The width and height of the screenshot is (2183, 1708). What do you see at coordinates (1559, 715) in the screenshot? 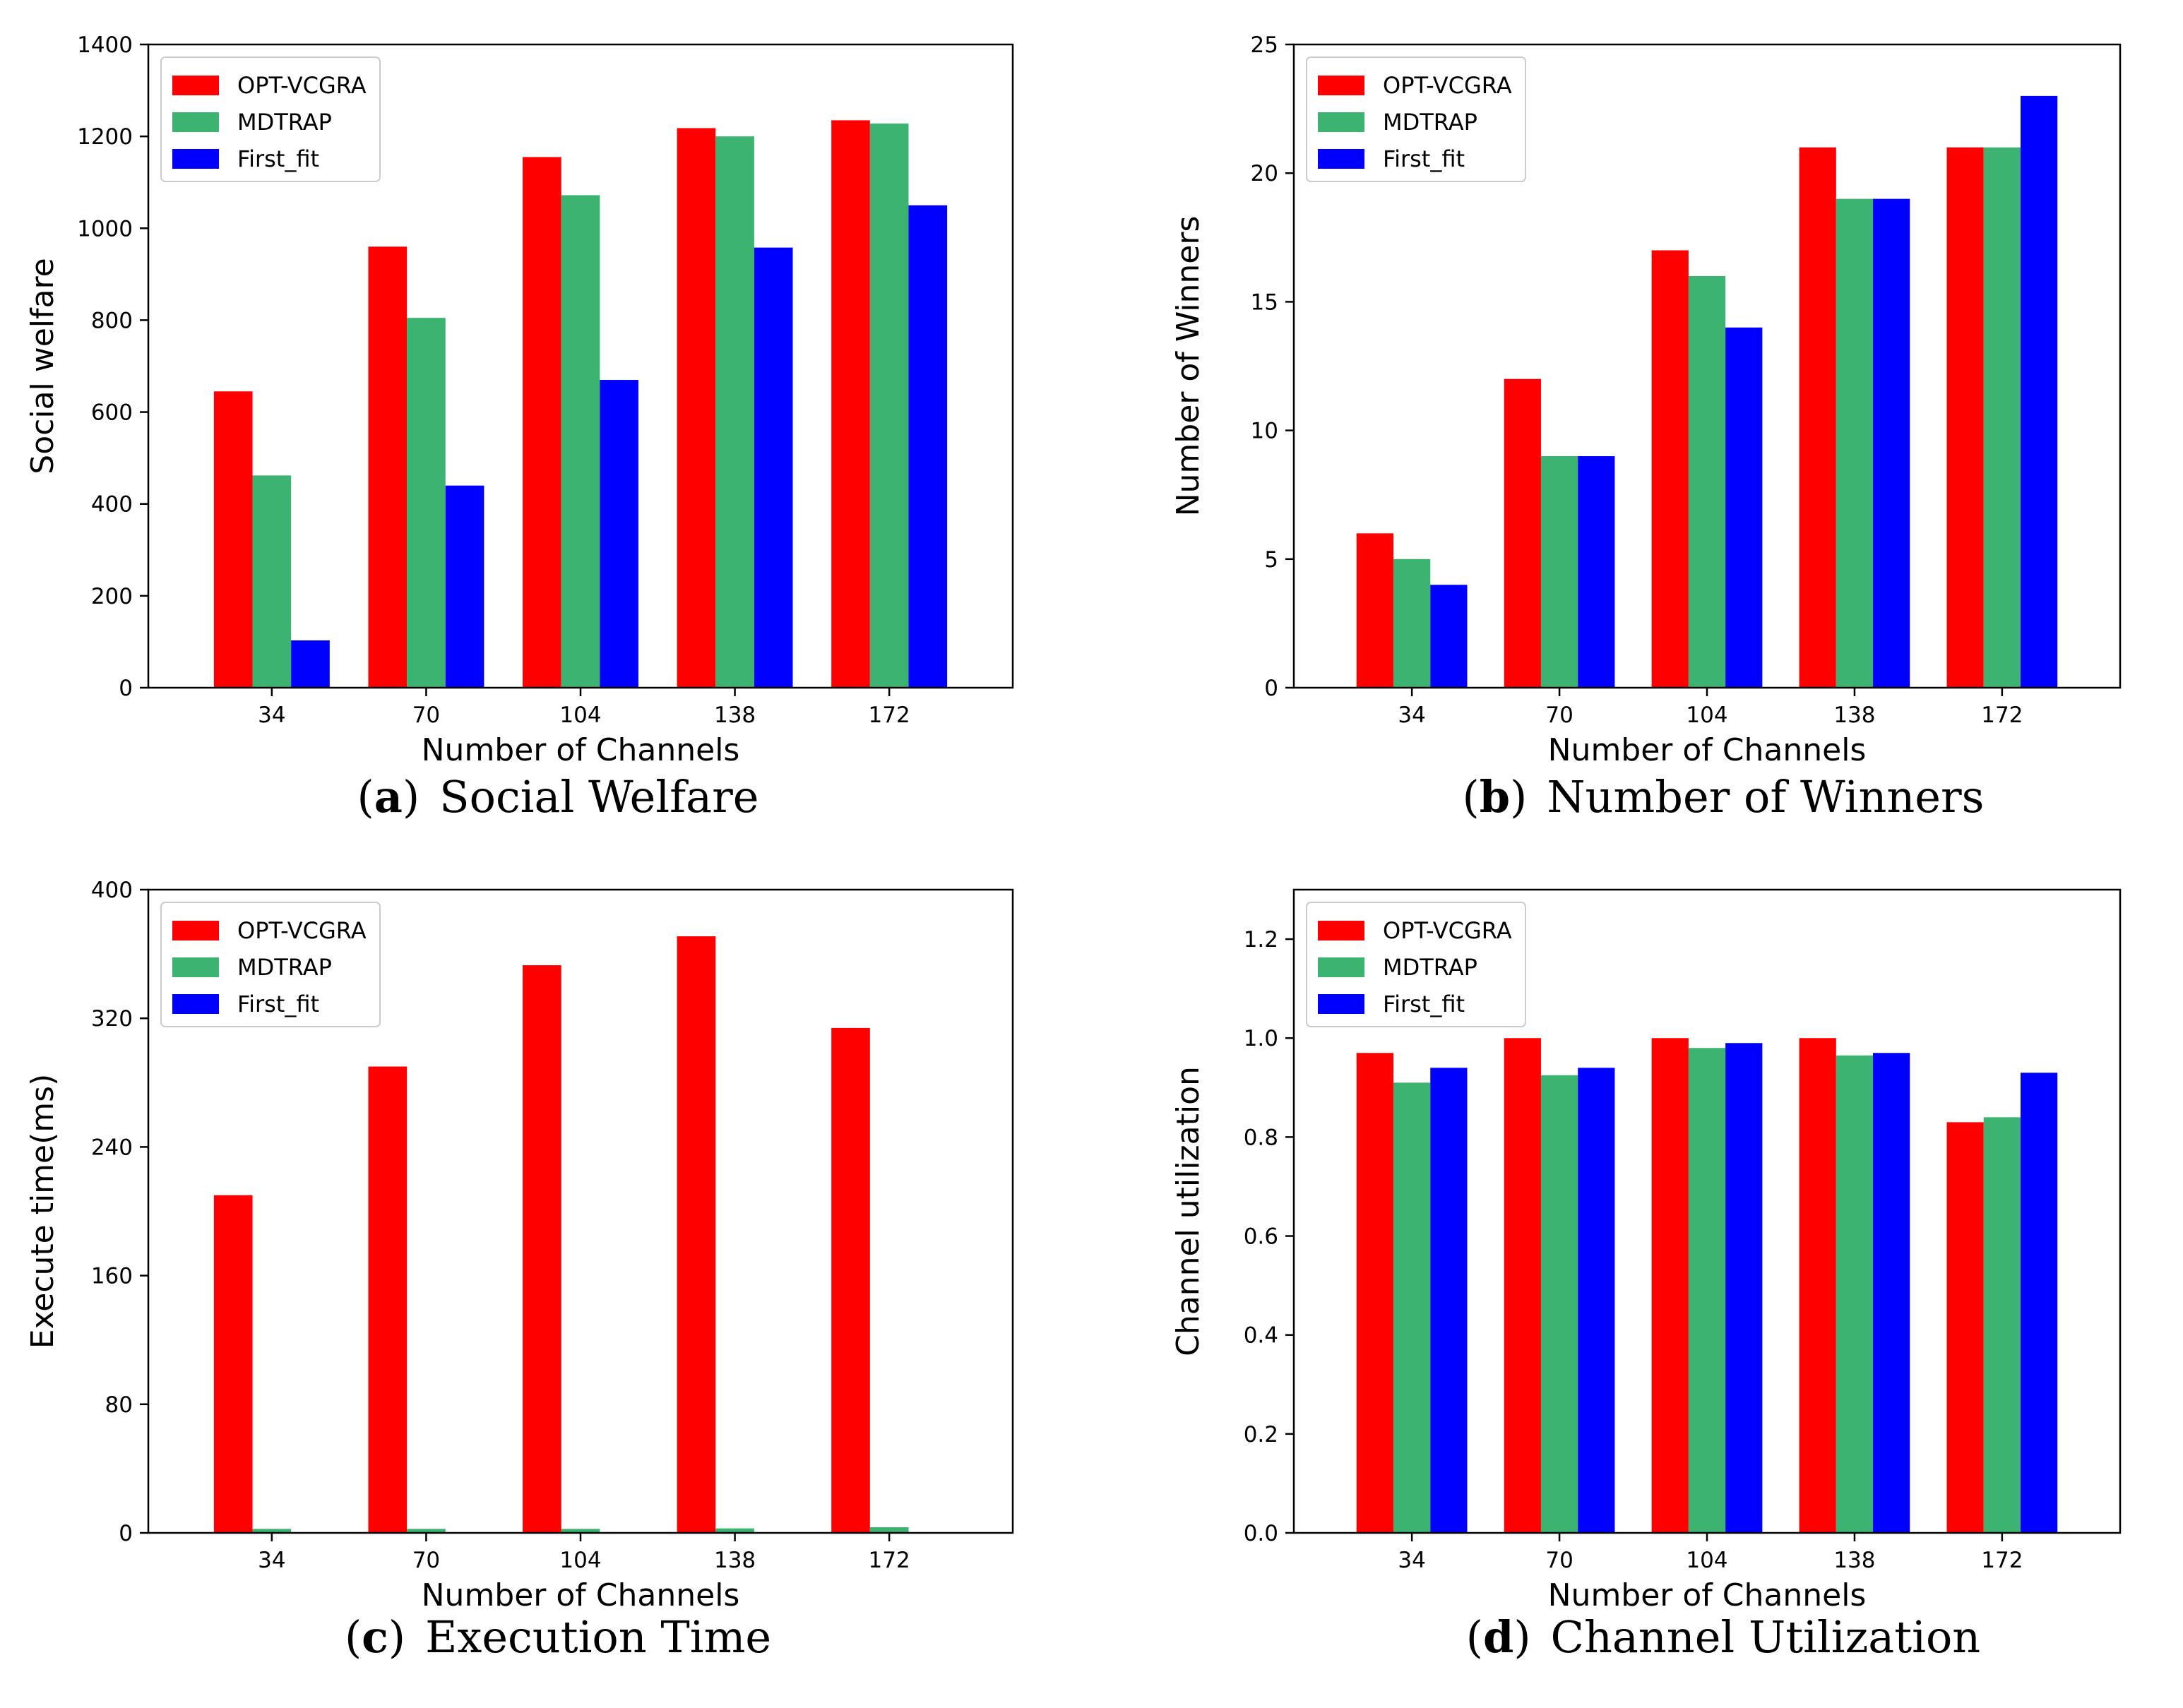
I see `x-tick-label: 70` at bounding box center [1559, 715].